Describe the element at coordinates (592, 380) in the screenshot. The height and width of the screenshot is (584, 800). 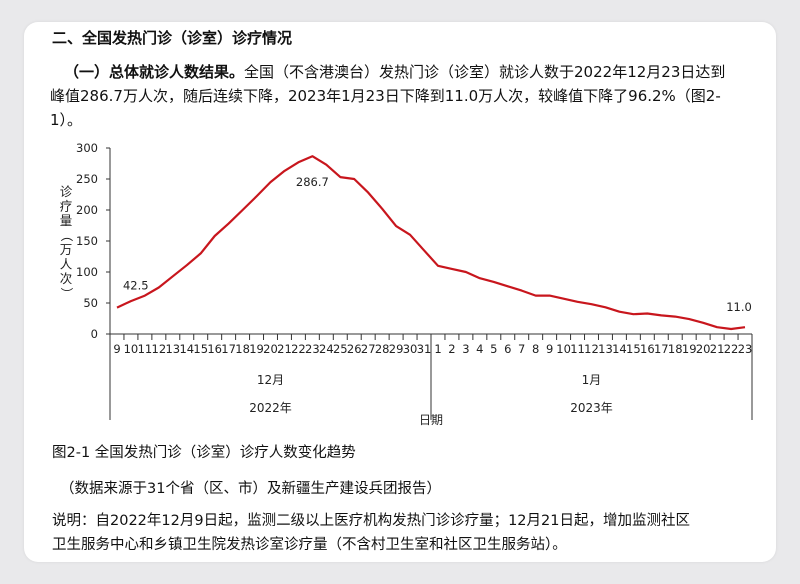
I see `month-label: 1月` at that location.